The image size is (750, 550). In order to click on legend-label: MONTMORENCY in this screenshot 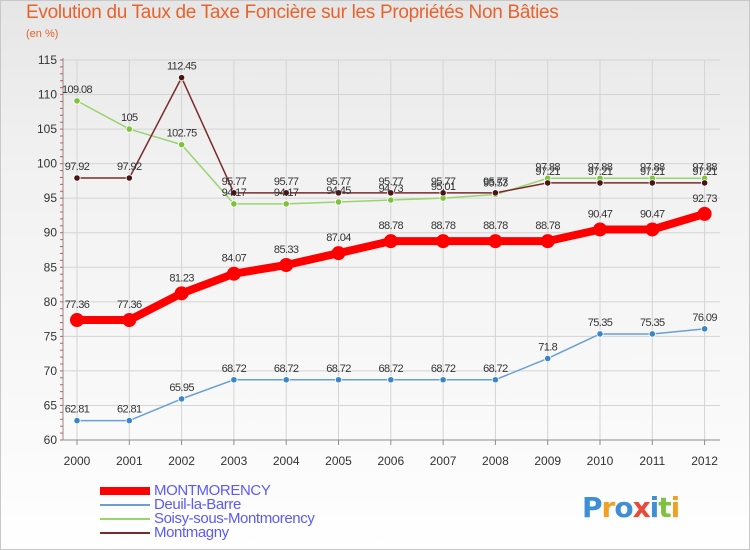, I will do `click(212, 490)`.